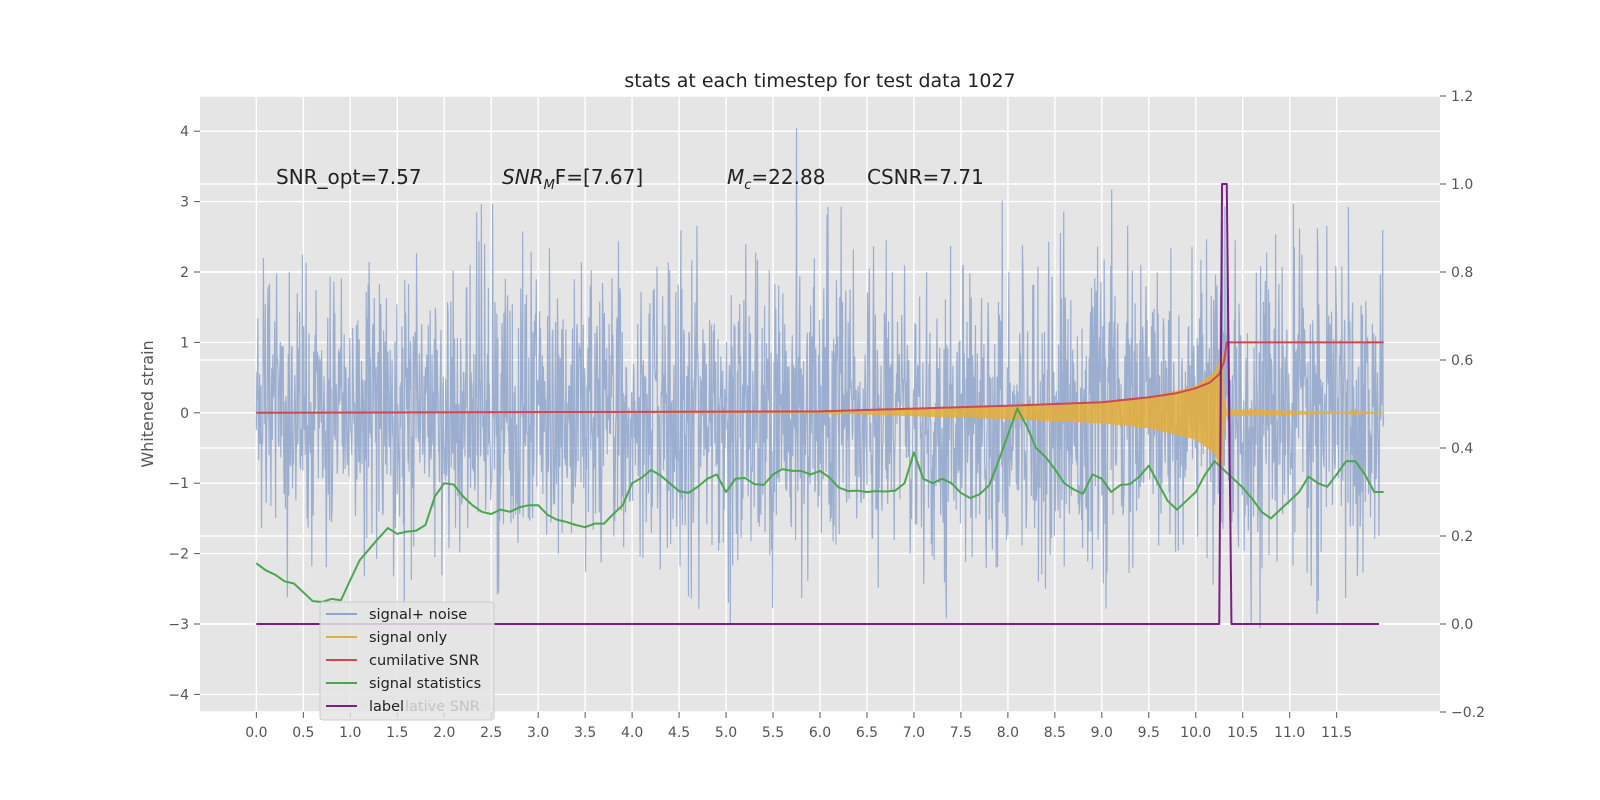  I want to click on annotation-mc-rest: =22.88, so click(788, 177).